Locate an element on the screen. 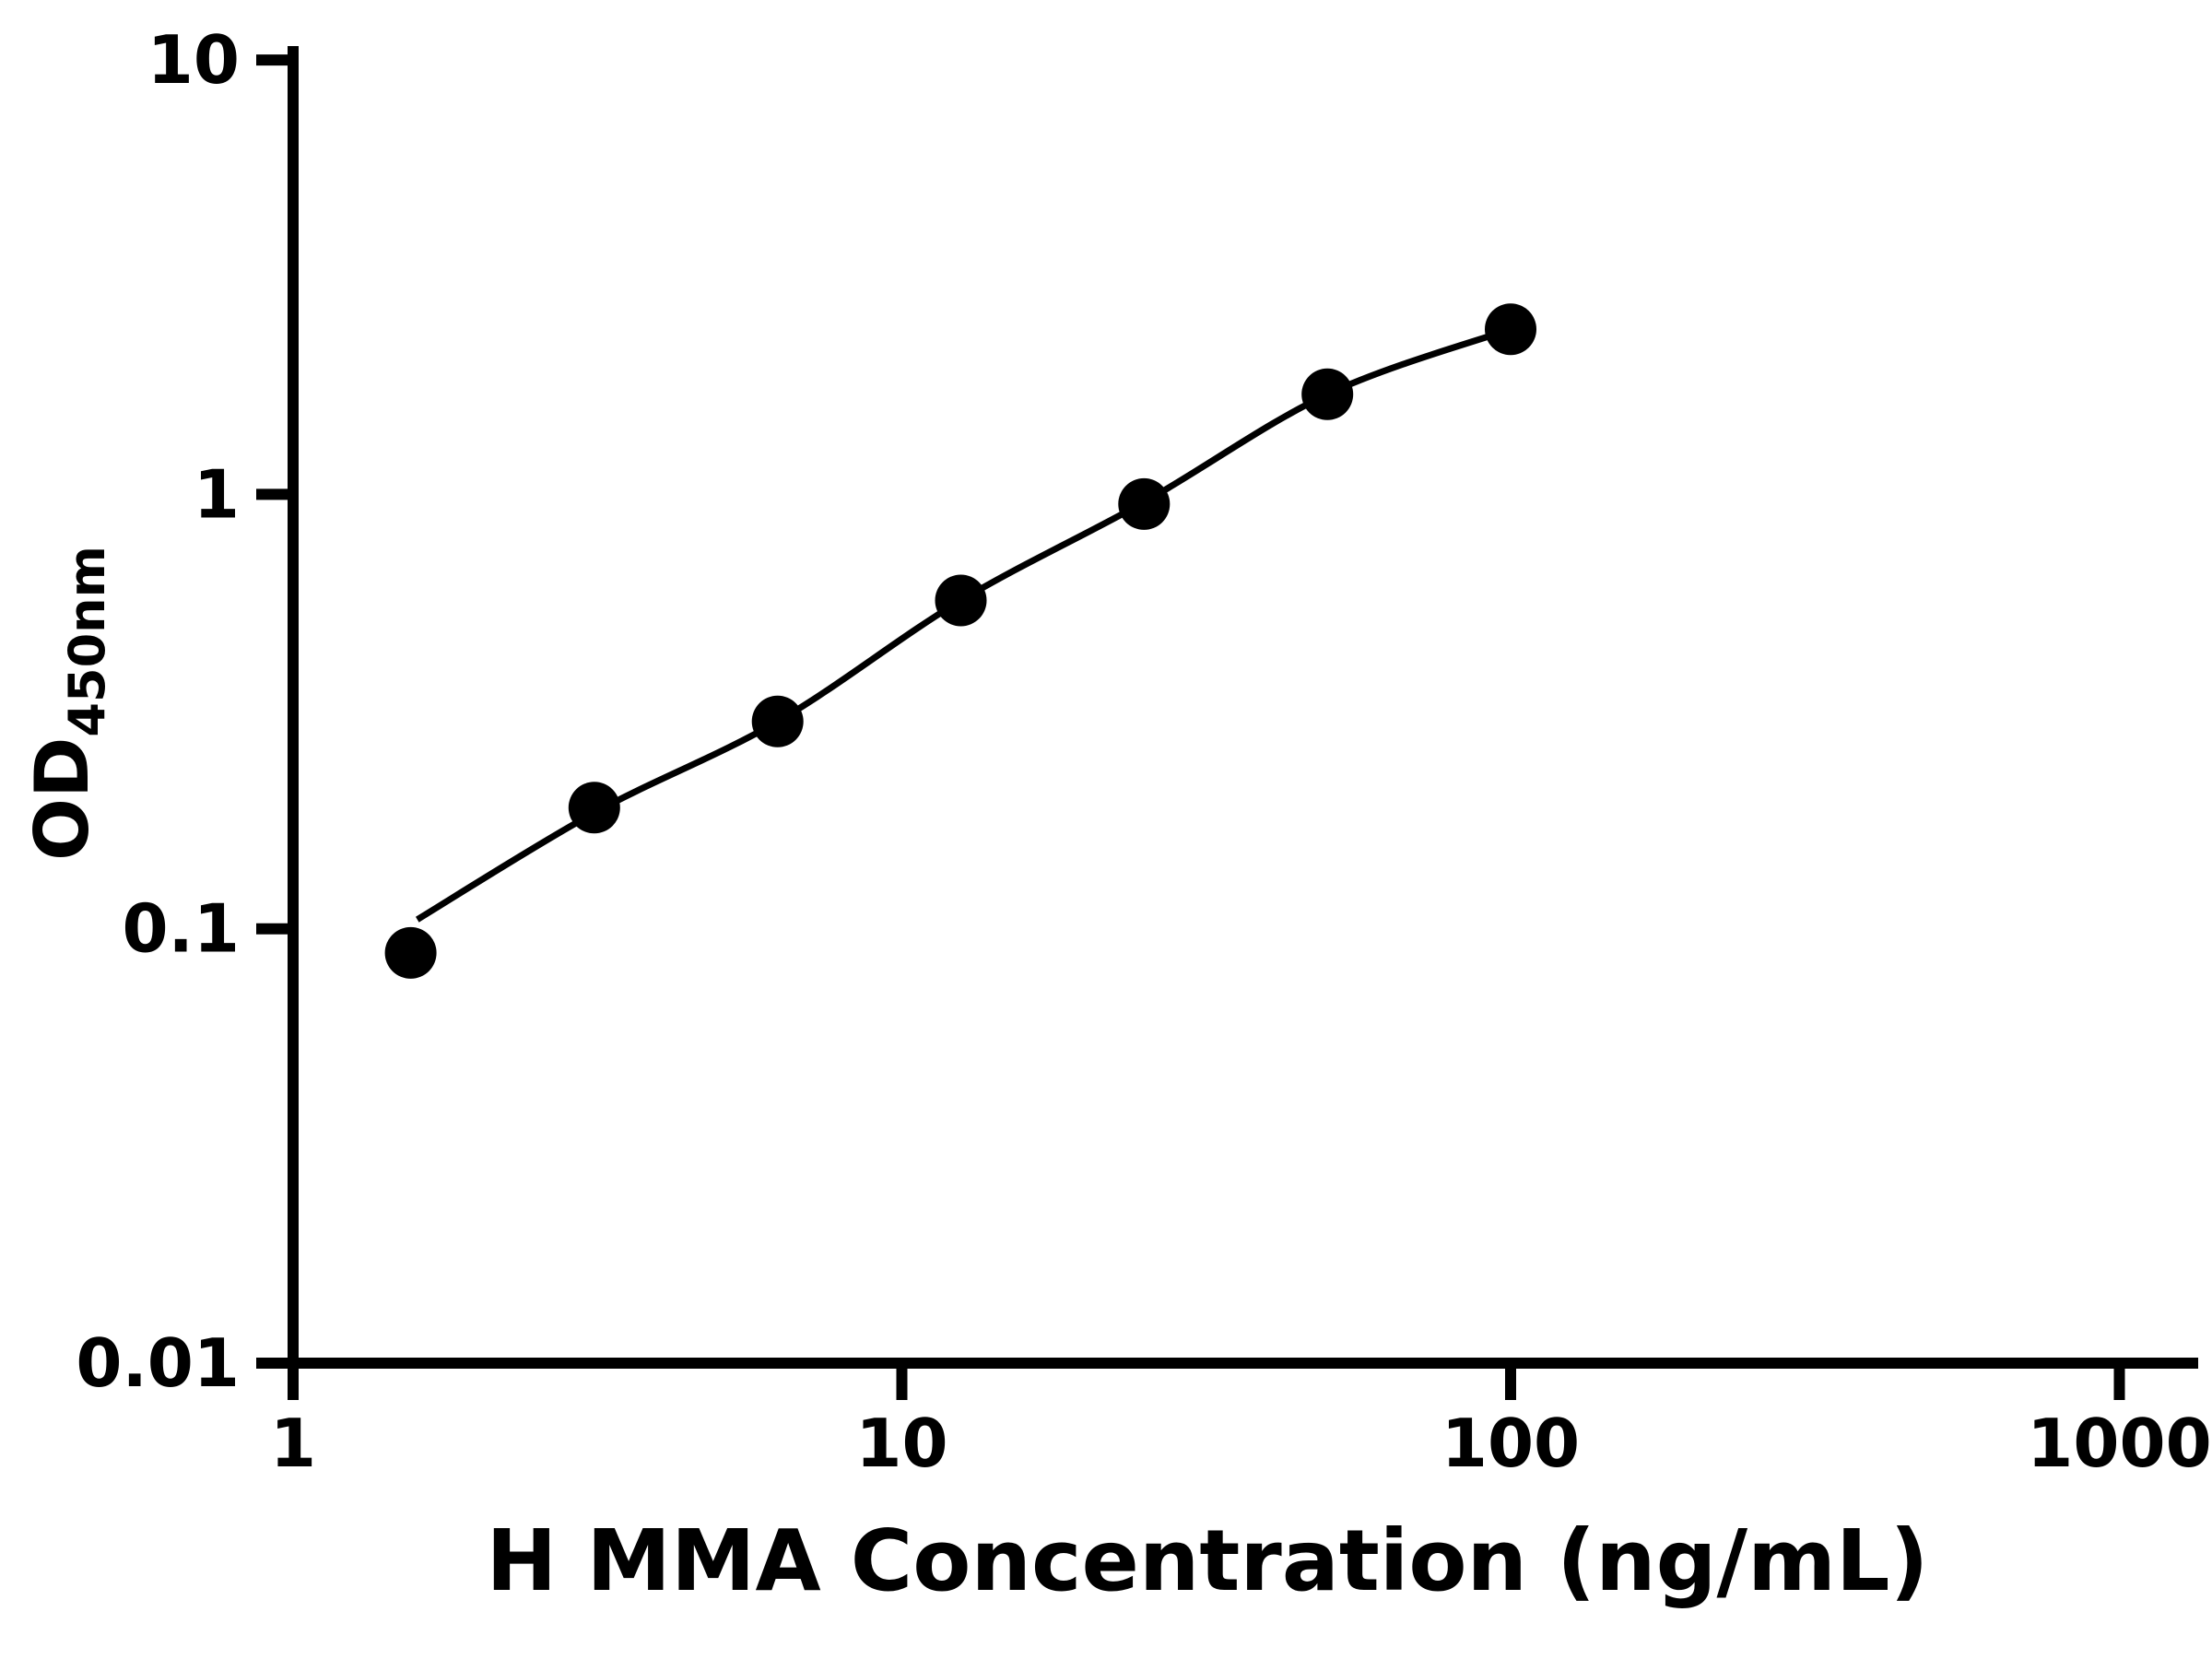 The width and height of the screenshot is (2212, 1659). y-tick-label: 1 is located at coordinates (217, 494).